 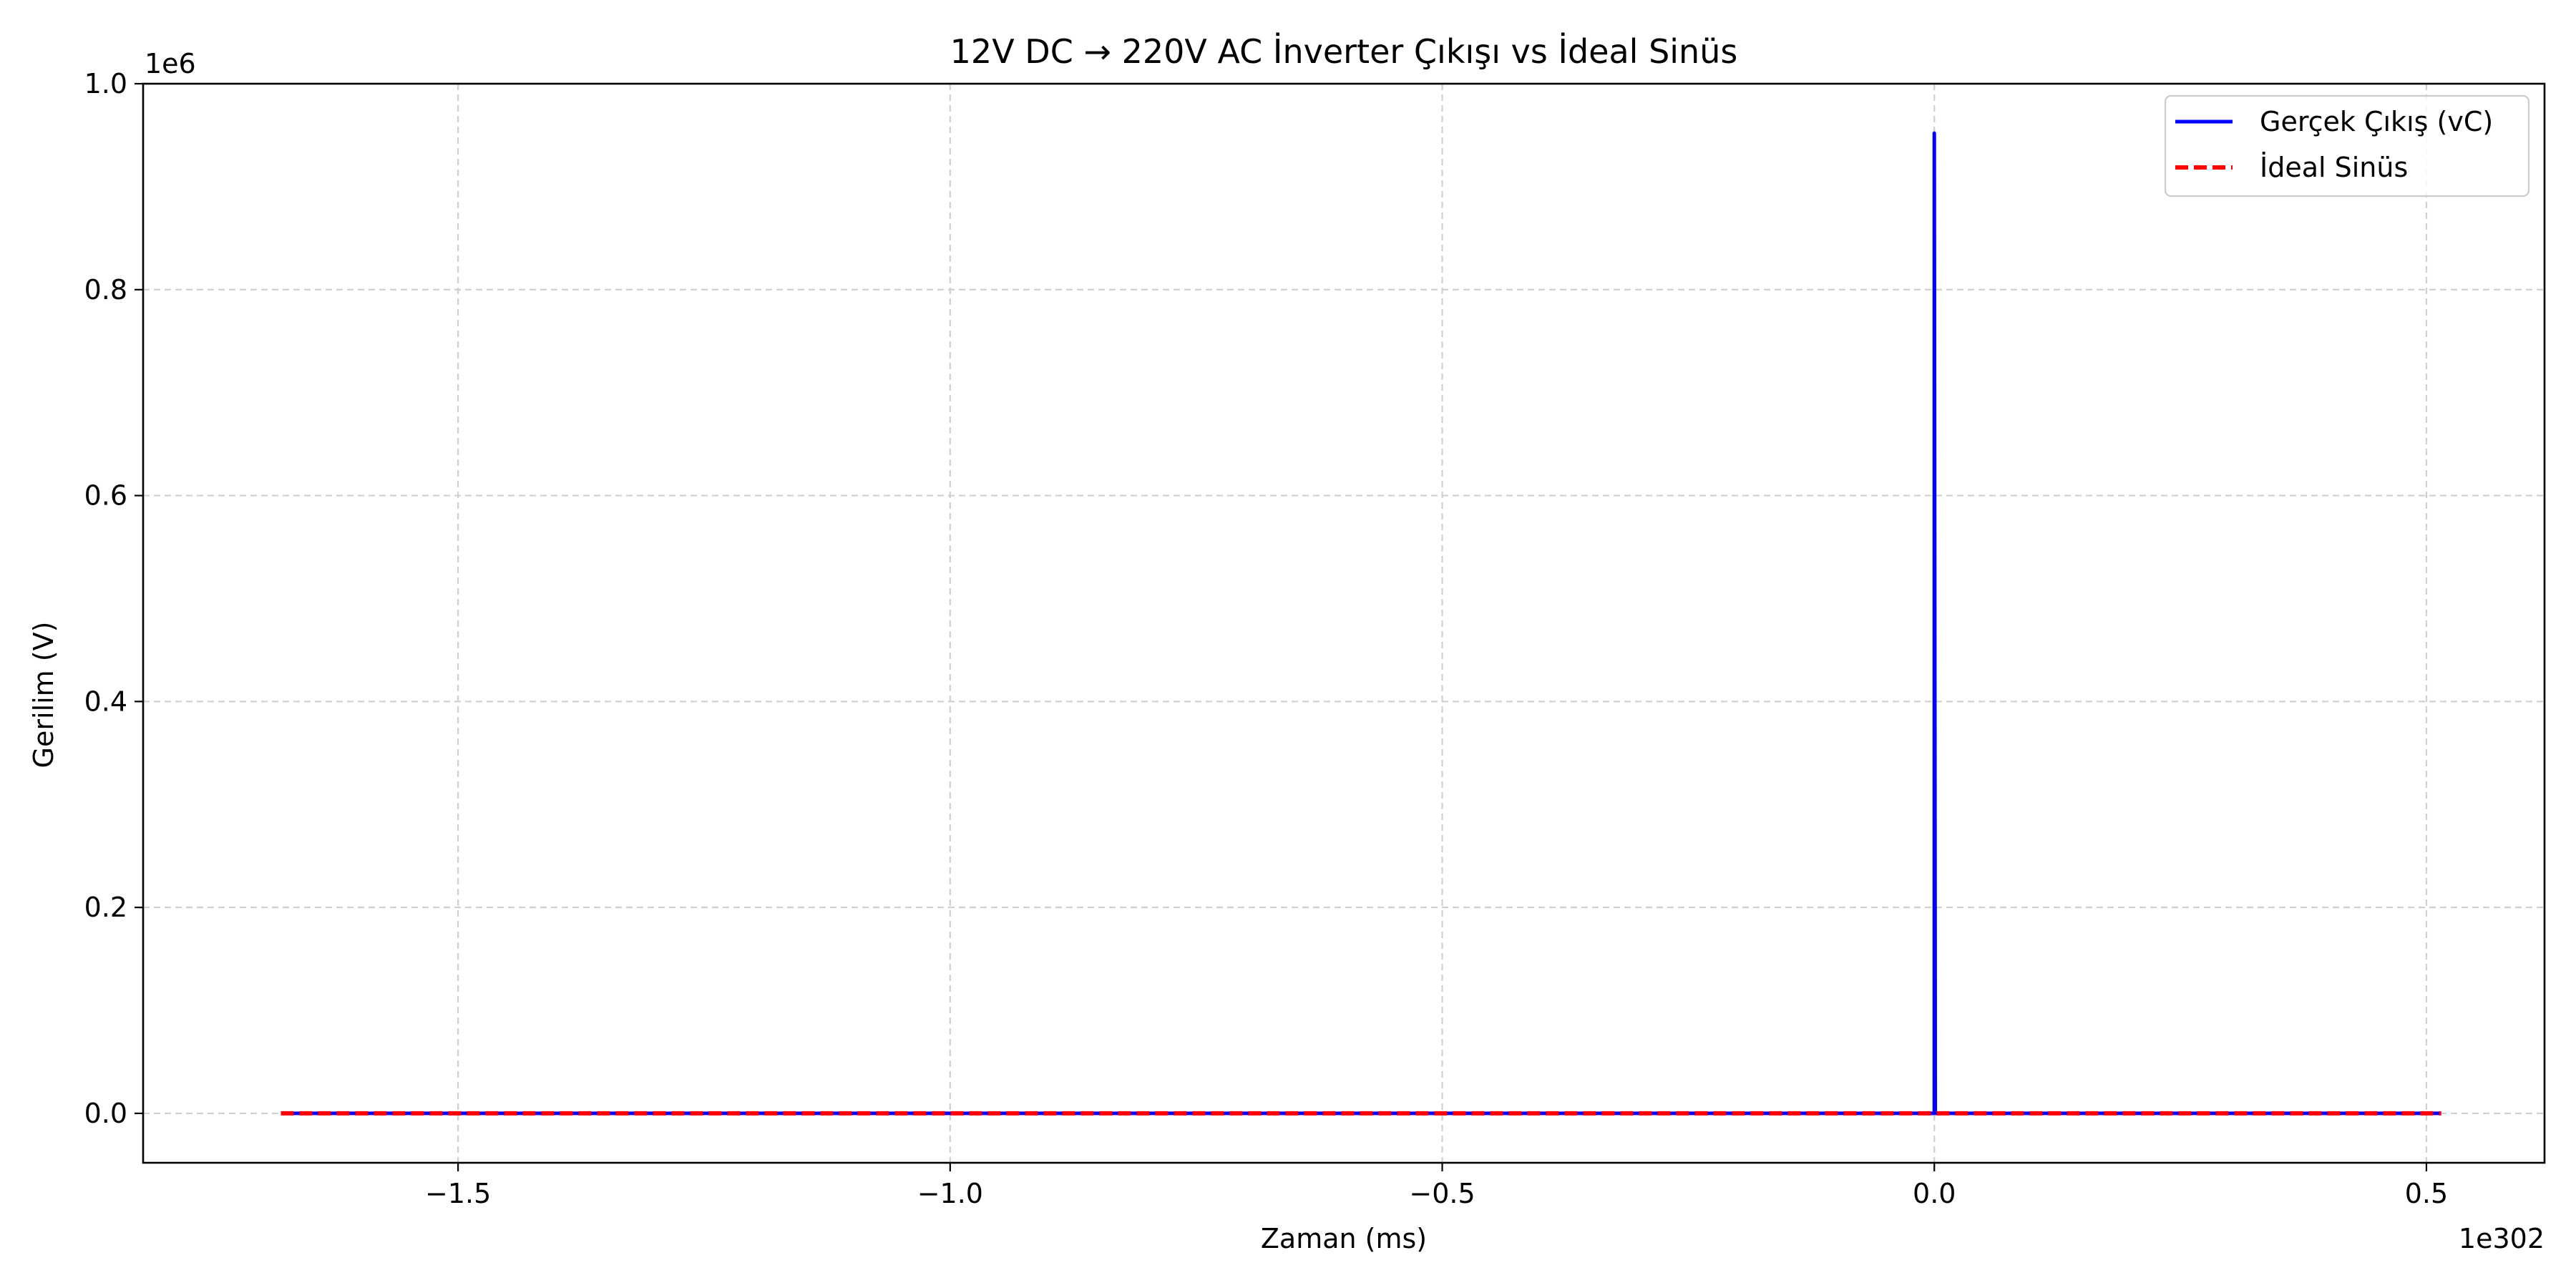 I want to click on y-offset-label: 1e6, so click(x=170, y=63).